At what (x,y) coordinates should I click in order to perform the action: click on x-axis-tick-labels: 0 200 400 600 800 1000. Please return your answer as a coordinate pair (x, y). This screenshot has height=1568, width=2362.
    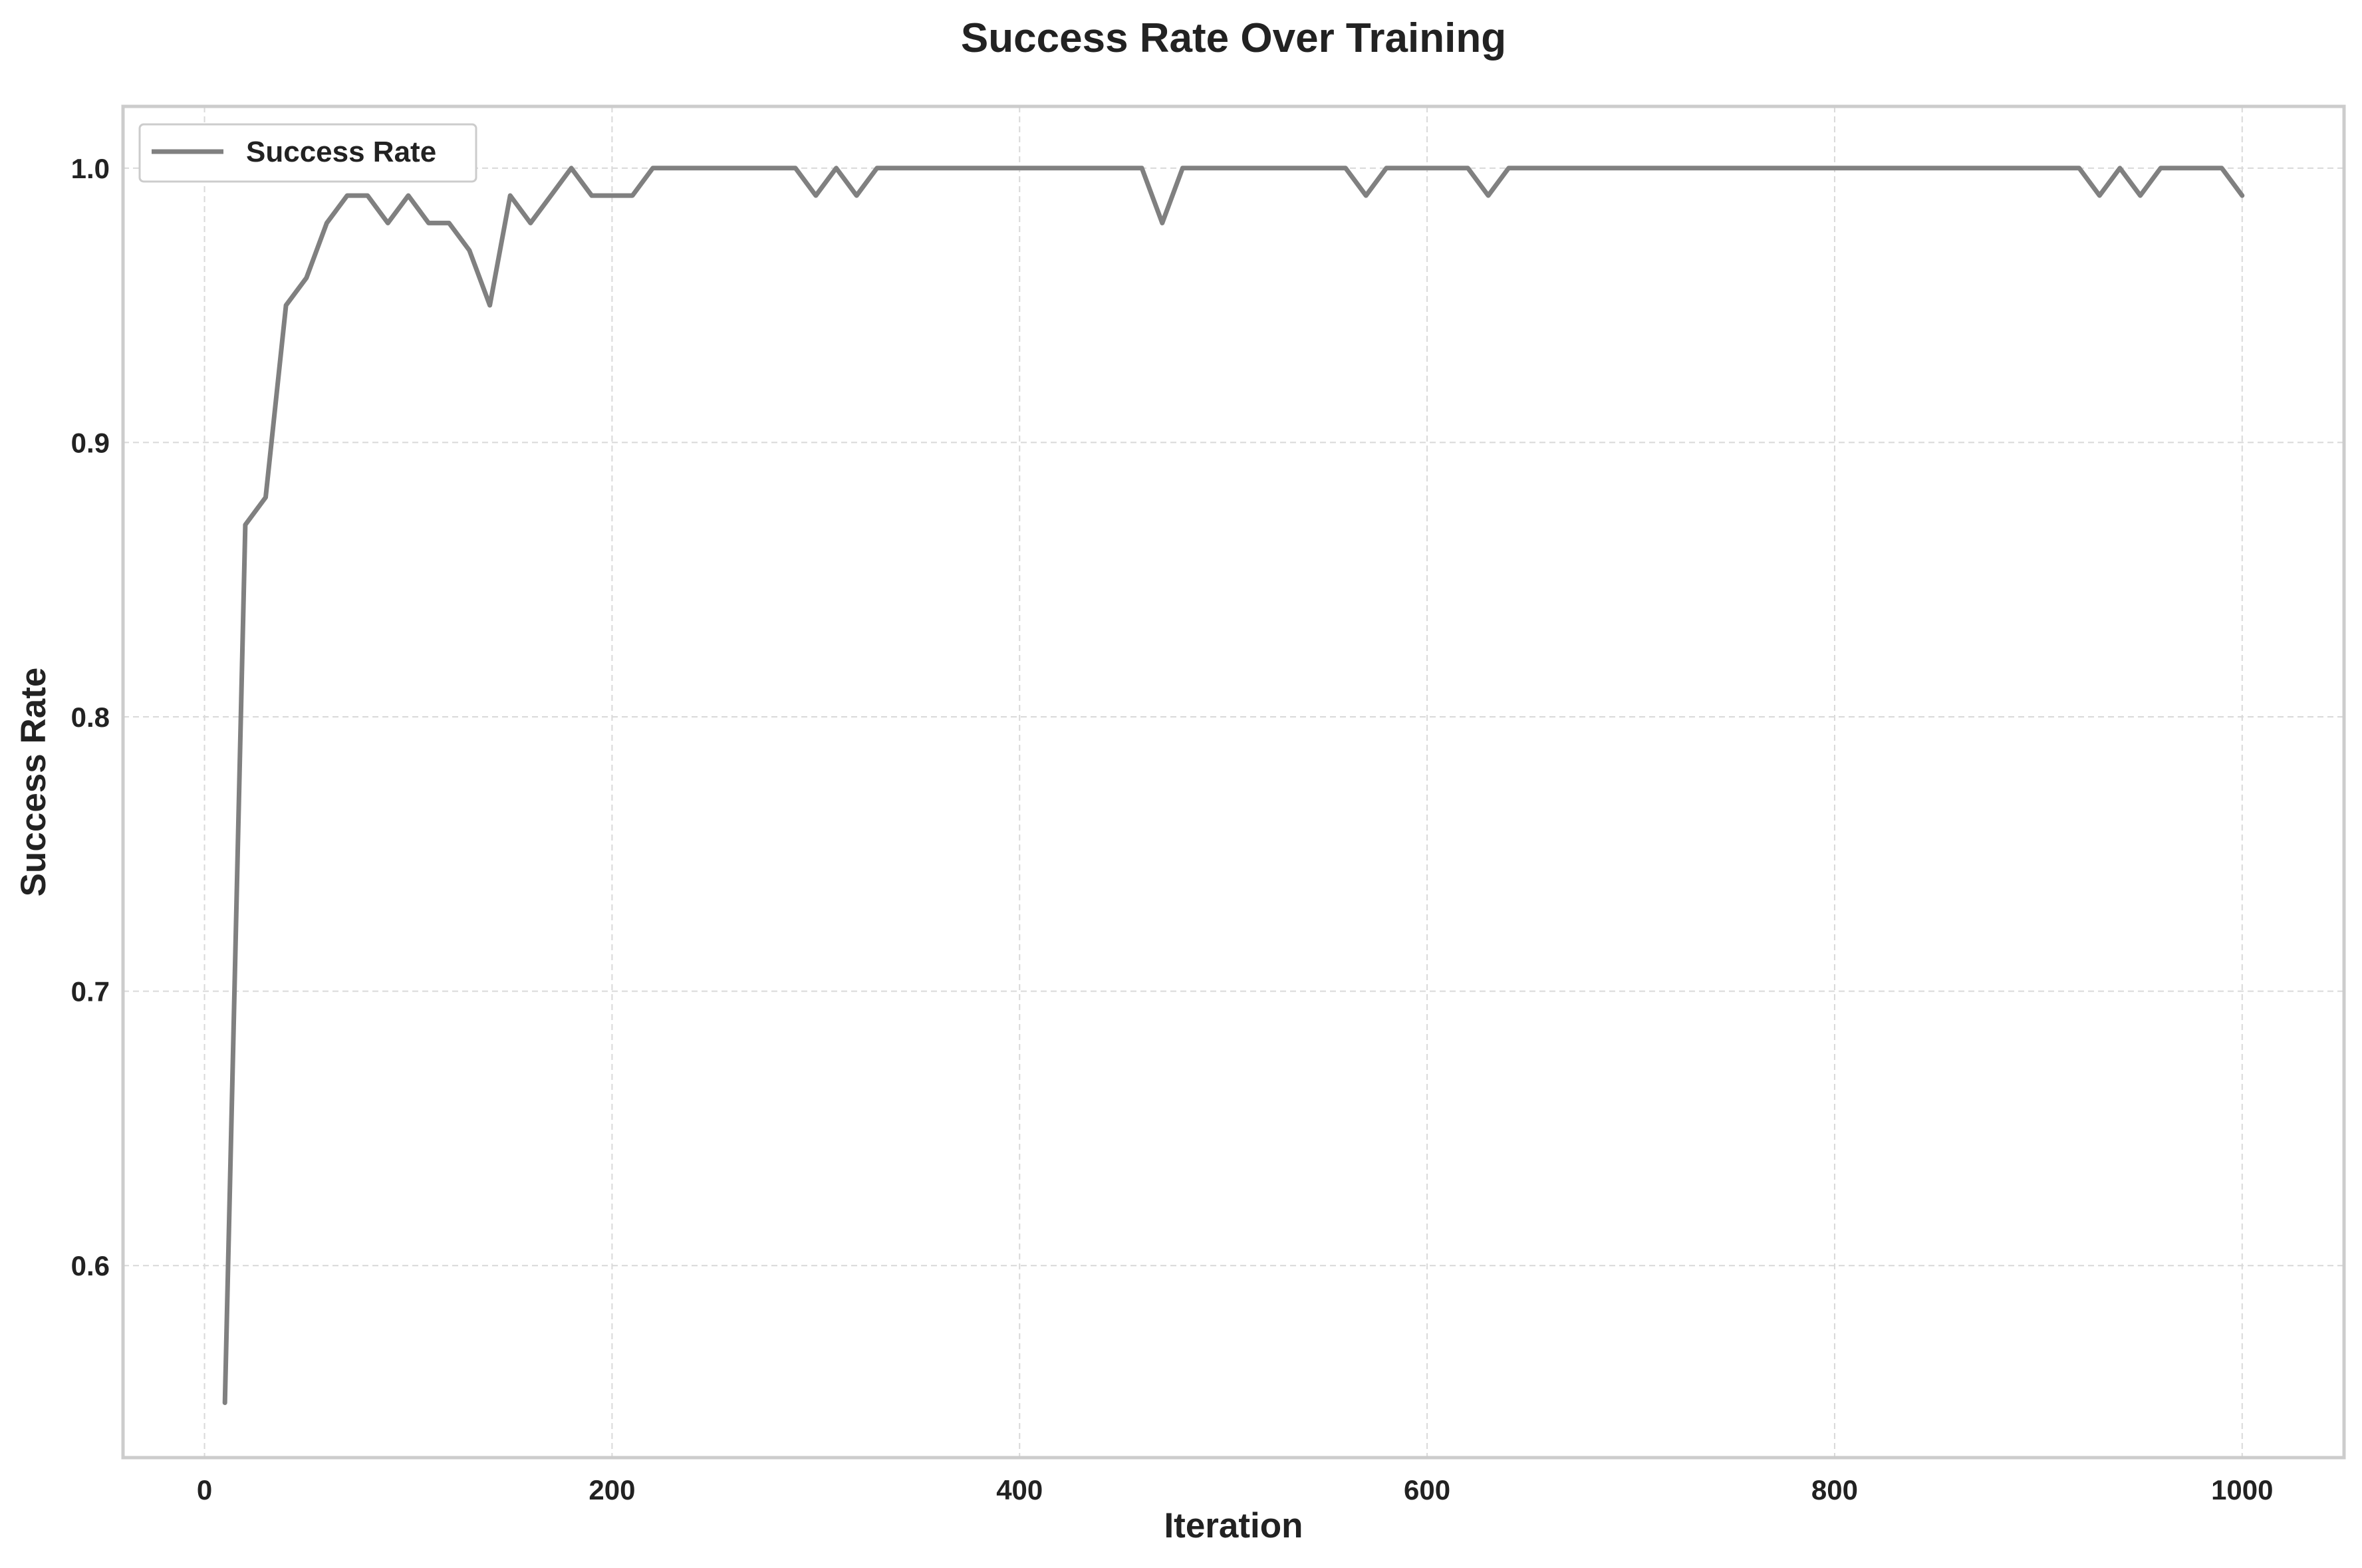
    Looking at the image, I should click on (1235, 1489).